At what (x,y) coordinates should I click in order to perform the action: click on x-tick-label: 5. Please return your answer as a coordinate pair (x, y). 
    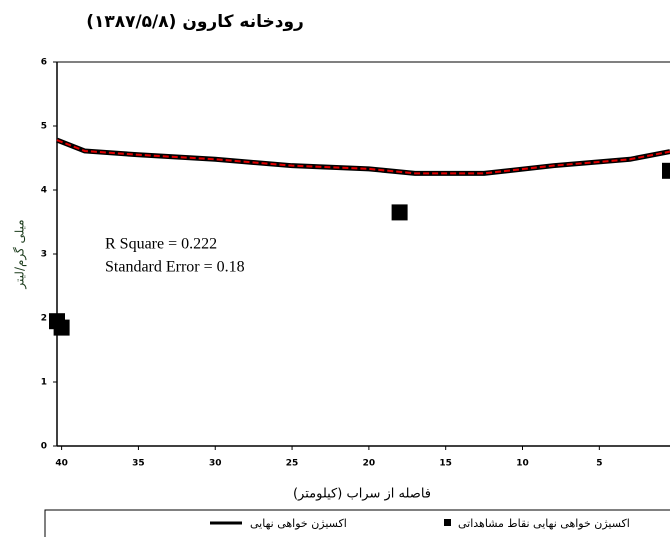
    Looking at the image, I should click on (599, 464).